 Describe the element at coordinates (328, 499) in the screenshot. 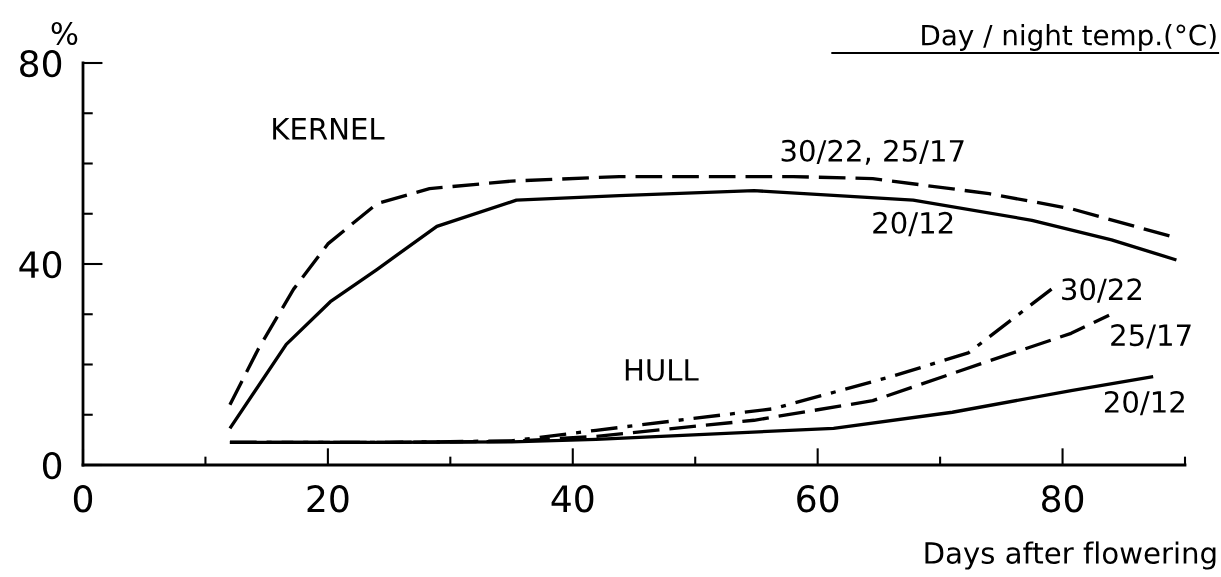

I see `x-tick-label: 20` at that location.